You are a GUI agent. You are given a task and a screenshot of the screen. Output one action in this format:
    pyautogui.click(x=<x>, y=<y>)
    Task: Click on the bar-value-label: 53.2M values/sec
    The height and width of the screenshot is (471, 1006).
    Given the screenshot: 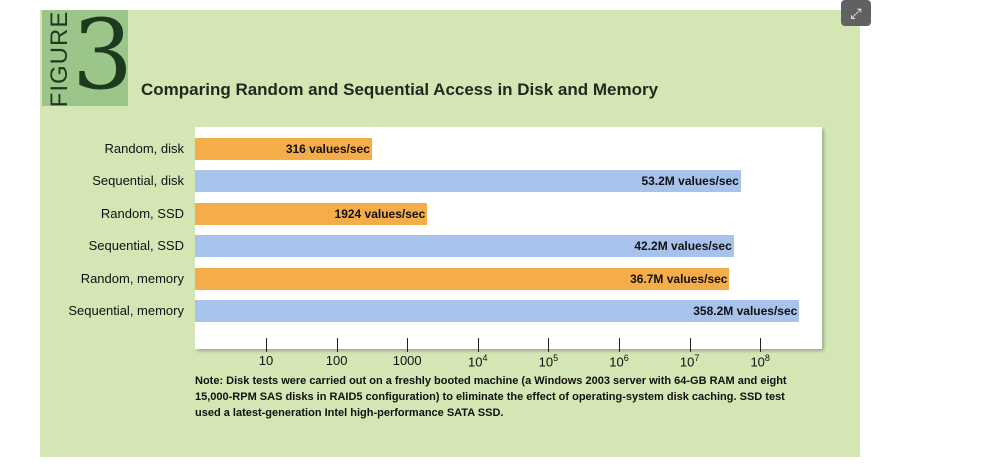 What is the action you would take?
    pyautogui.click(x=690, y=181)
    